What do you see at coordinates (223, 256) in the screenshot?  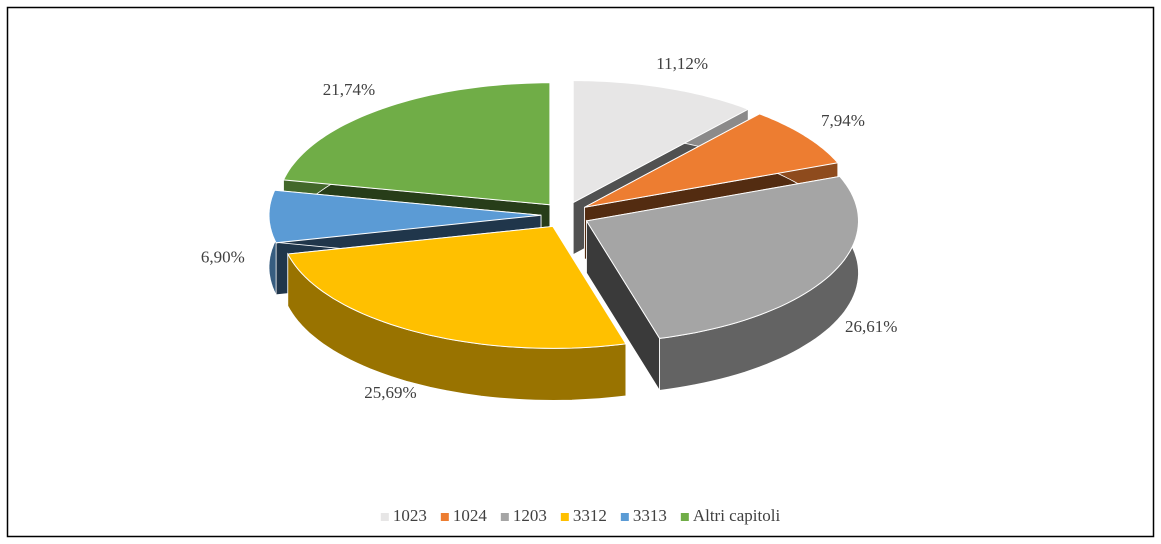 I see `data-label: 6,90%` at bounding box center [223, 256].